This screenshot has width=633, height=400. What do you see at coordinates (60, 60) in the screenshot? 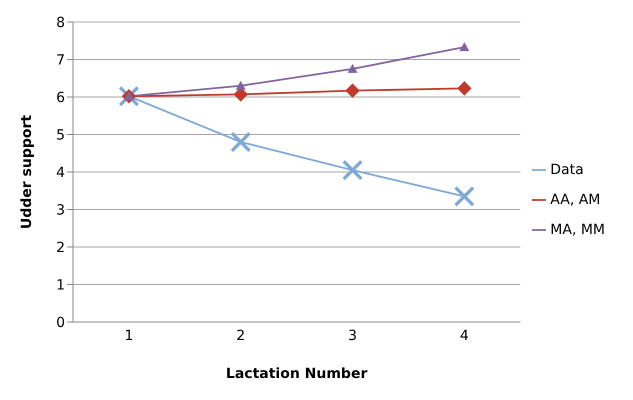
I see `y-tick-label: 7` at bounding box center [60, 60].